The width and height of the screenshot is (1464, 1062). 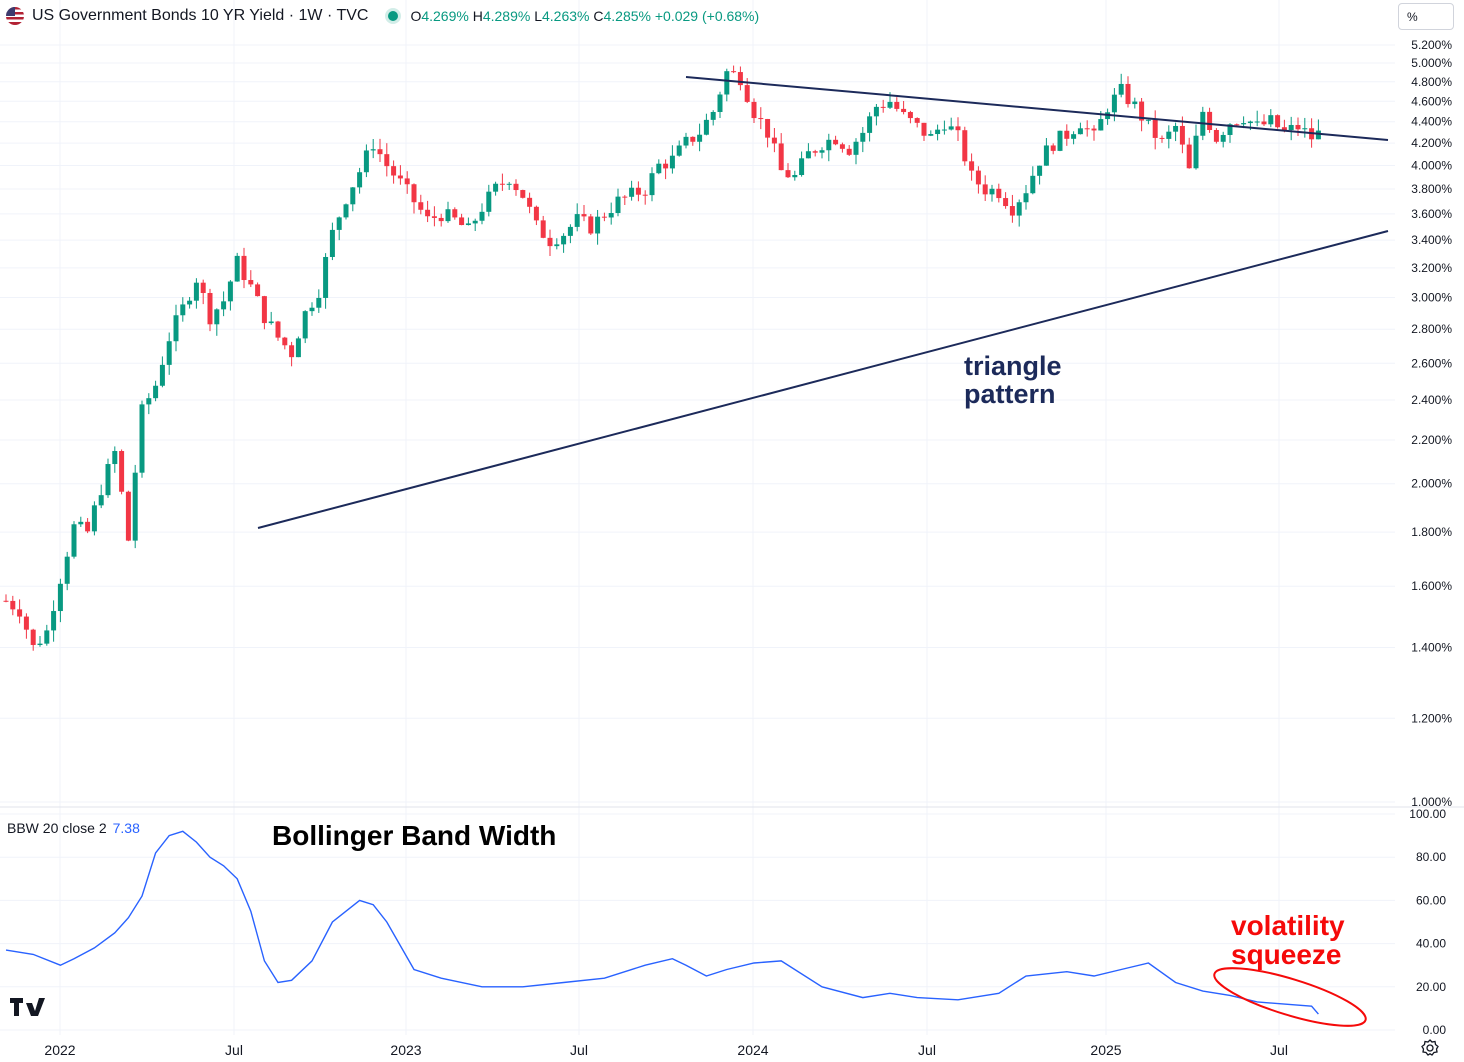 What do you see at coordinates (598, 16) in the screenshot?
I see `close-label: C` at bounding box center [598, 16].